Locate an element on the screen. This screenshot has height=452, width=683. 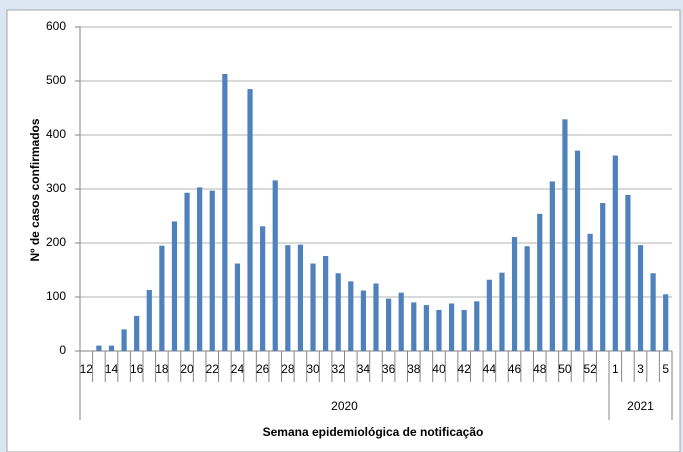
y-tick-label: 200 is located at coordinates (56, 242).